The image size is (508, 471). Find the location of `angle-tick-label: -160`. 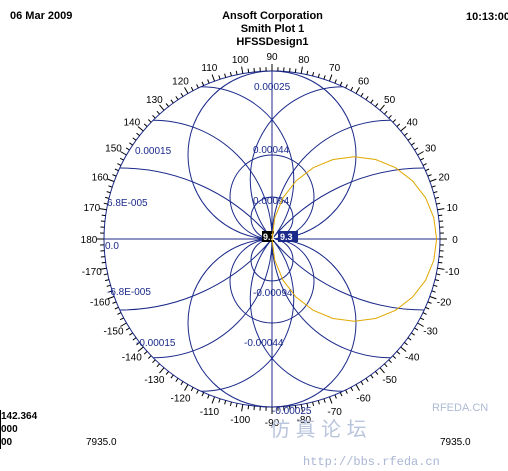

angle-tick-label: -160 is located at coordinates (100, 303).